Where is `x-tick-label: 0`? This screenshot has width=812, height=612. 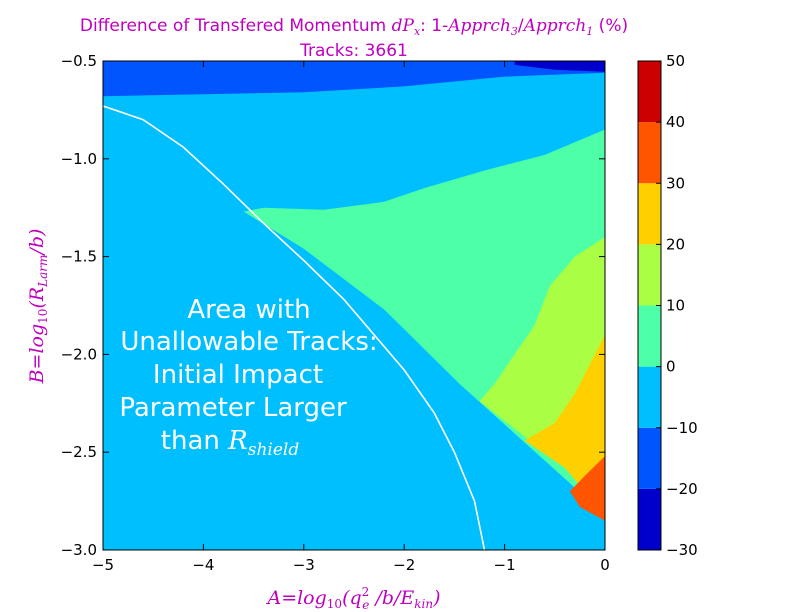 x-tick-label: 0 is located at coordinates (605, 565).